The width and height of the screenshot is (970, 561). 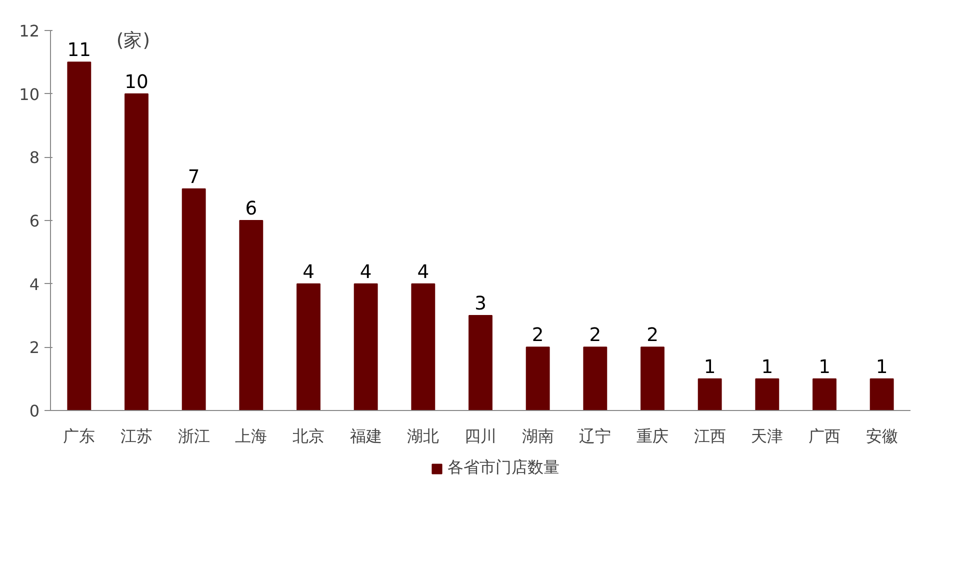 What do you see at coordinates (595, 436) in the screenshot?
I see `x-tick-label: 辽宁` at bounding box center [595, 436].